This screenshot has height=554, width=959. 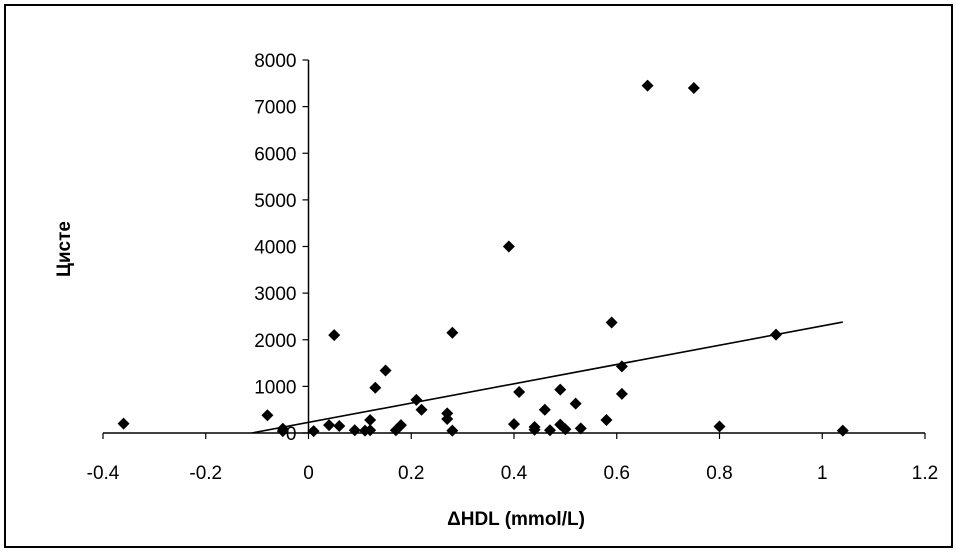 I want to click on x-tick-label: 1, so click(x=822, y=473).